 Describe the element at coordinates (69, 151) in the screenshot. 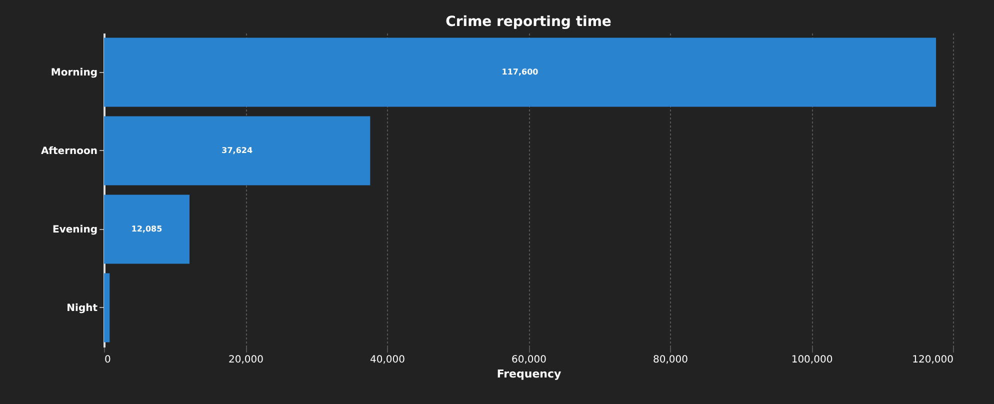

I see `y-tick-label: Afternoon` at that location.